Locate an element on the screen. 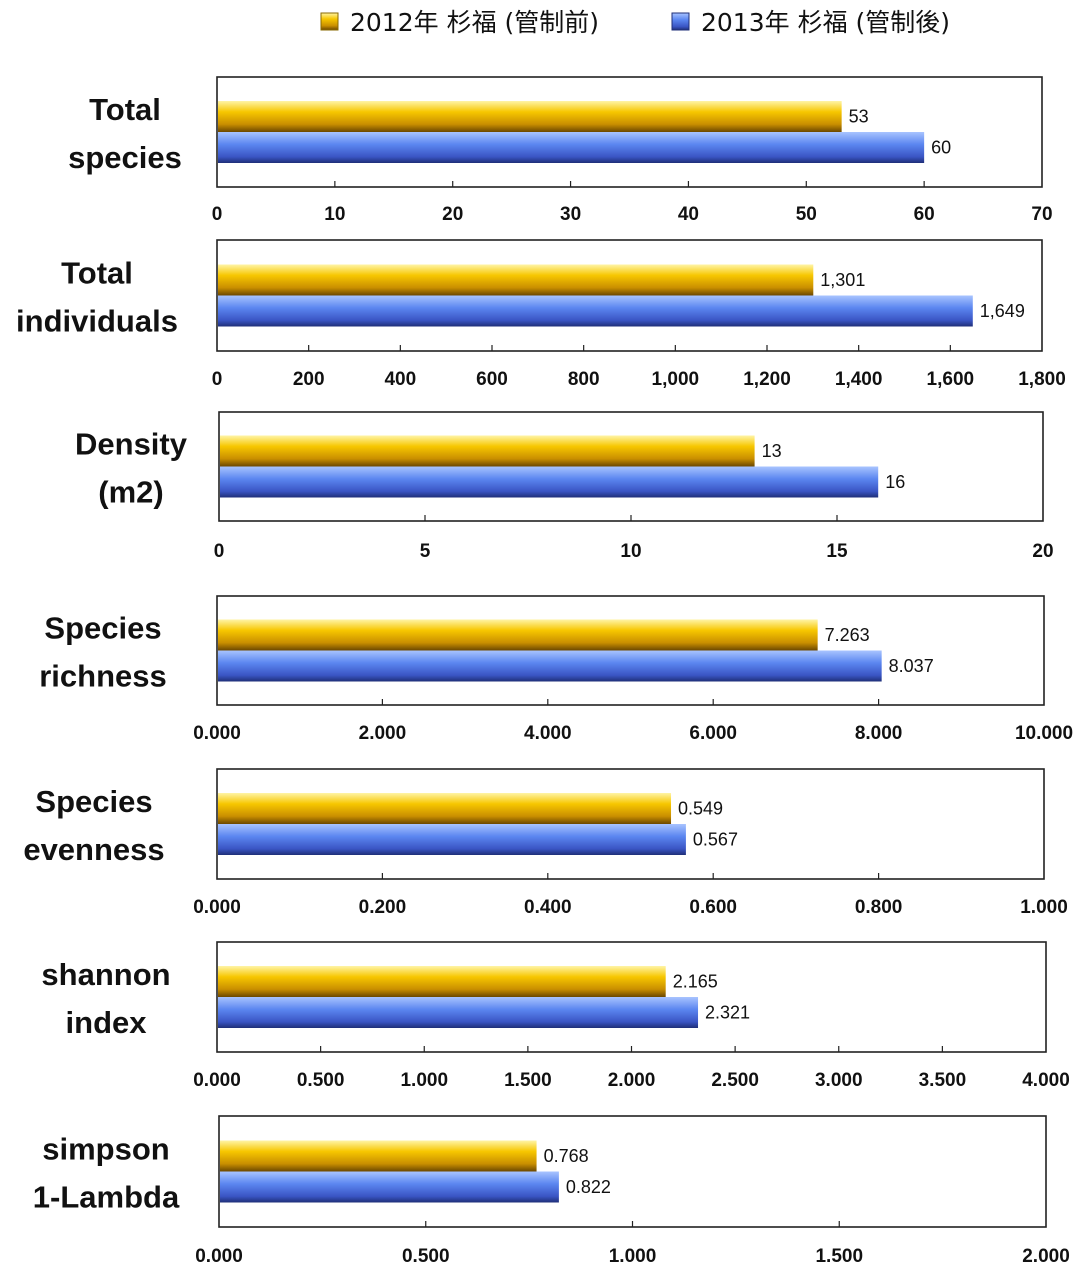 This screenshot has width=1079, height=1267. data-label-2012: 2.165 is located at coordinates (695, 982).